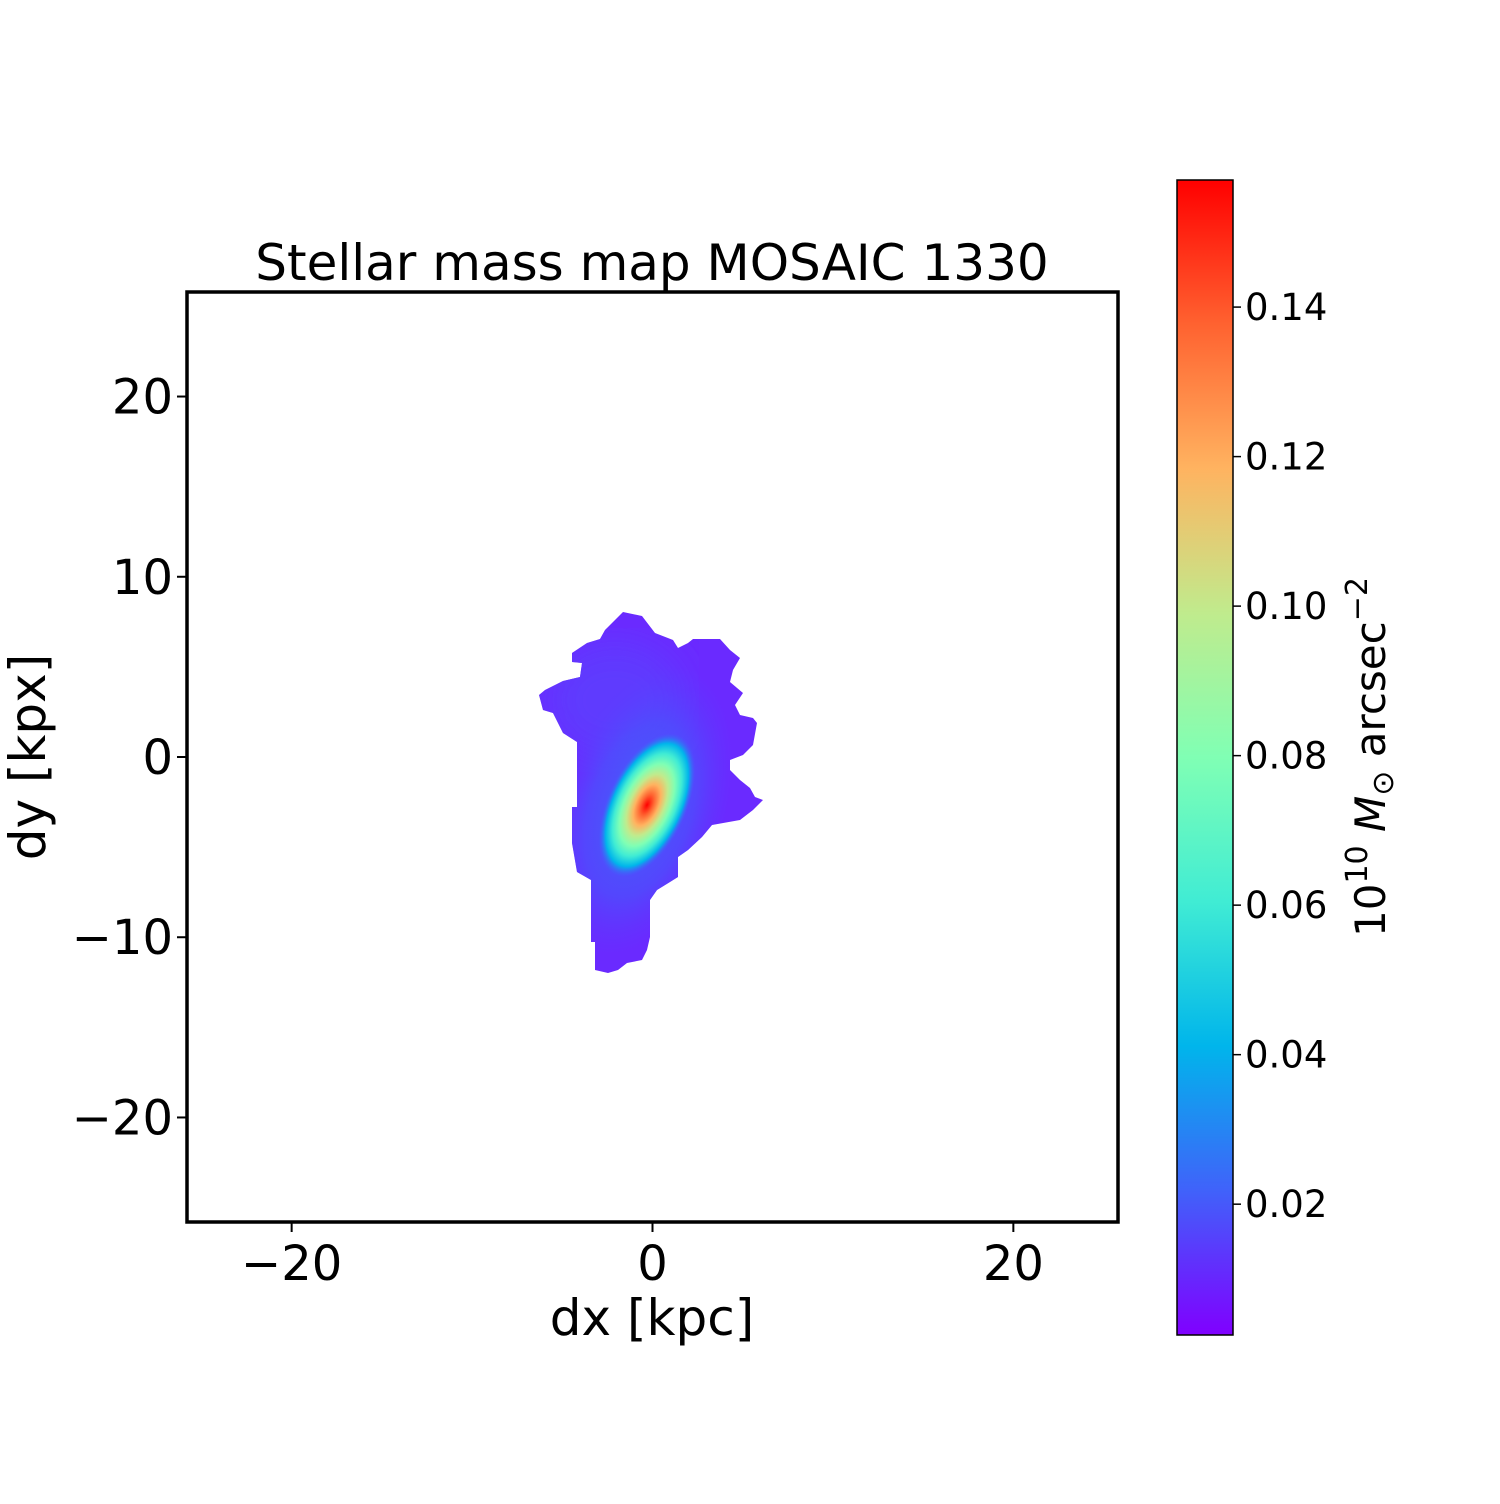 The width and height of the screenshot is (1500, 1504). What do you see at coordinates (652, 1318) in the screenshot?
I see `x-axis-label: dx [kpc]` at bounding box center [652, 1318].